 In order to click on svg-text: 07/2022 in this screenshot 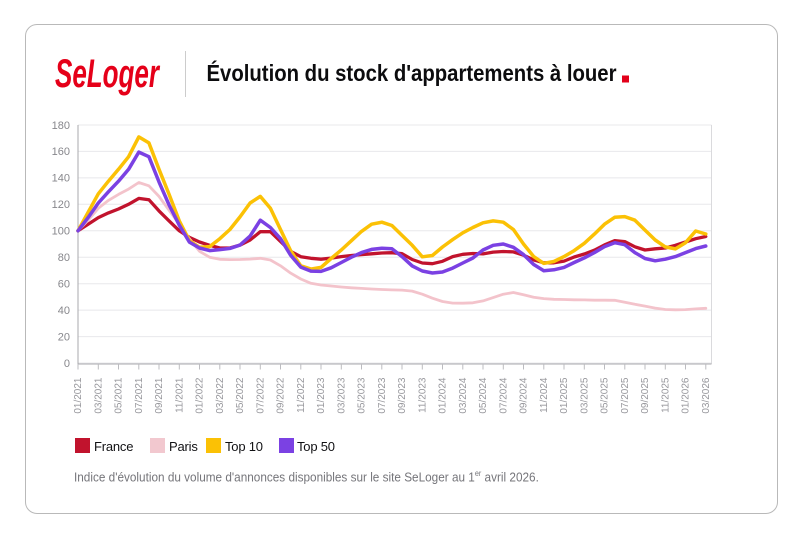, I will do `click(261, 395)`.